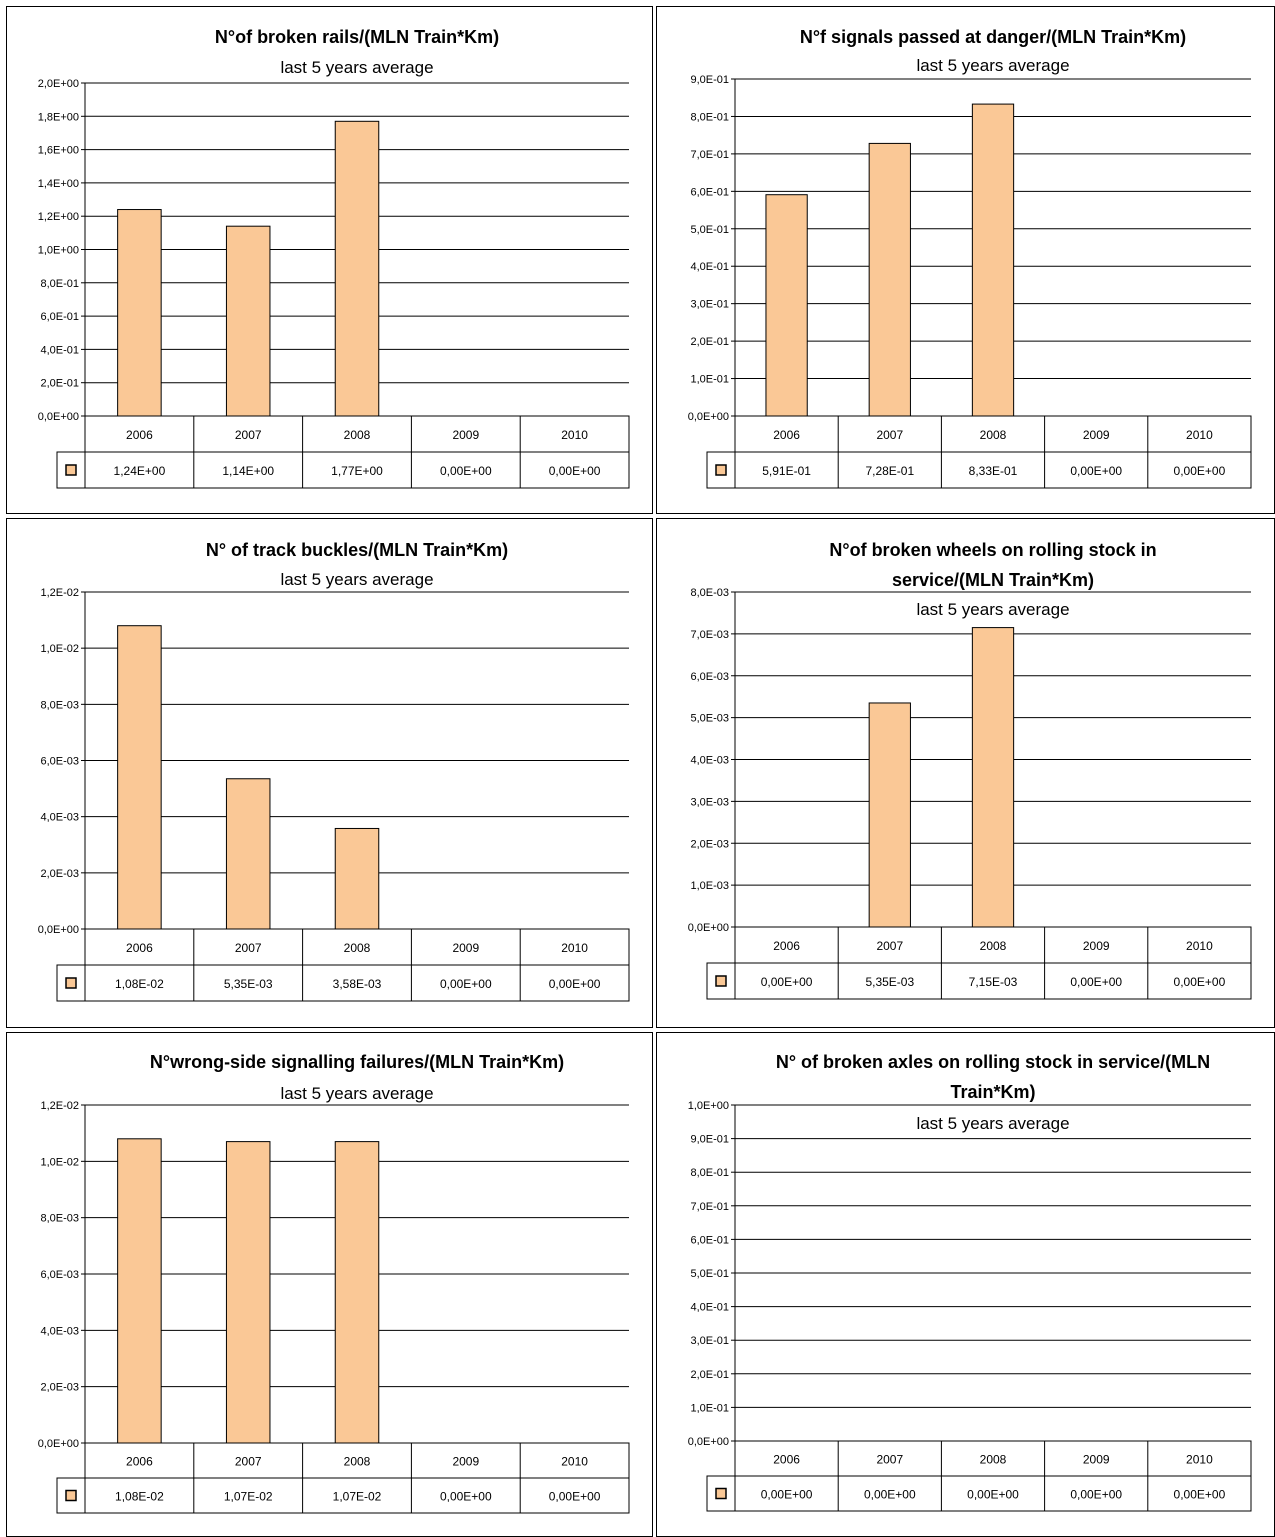 This screenshot has height=1537, width=1275. What do you see at coordinates (709, 635) in the screenshot?
I see `y-tick-label: 7,0E-03` at bounding box center [709, 635].